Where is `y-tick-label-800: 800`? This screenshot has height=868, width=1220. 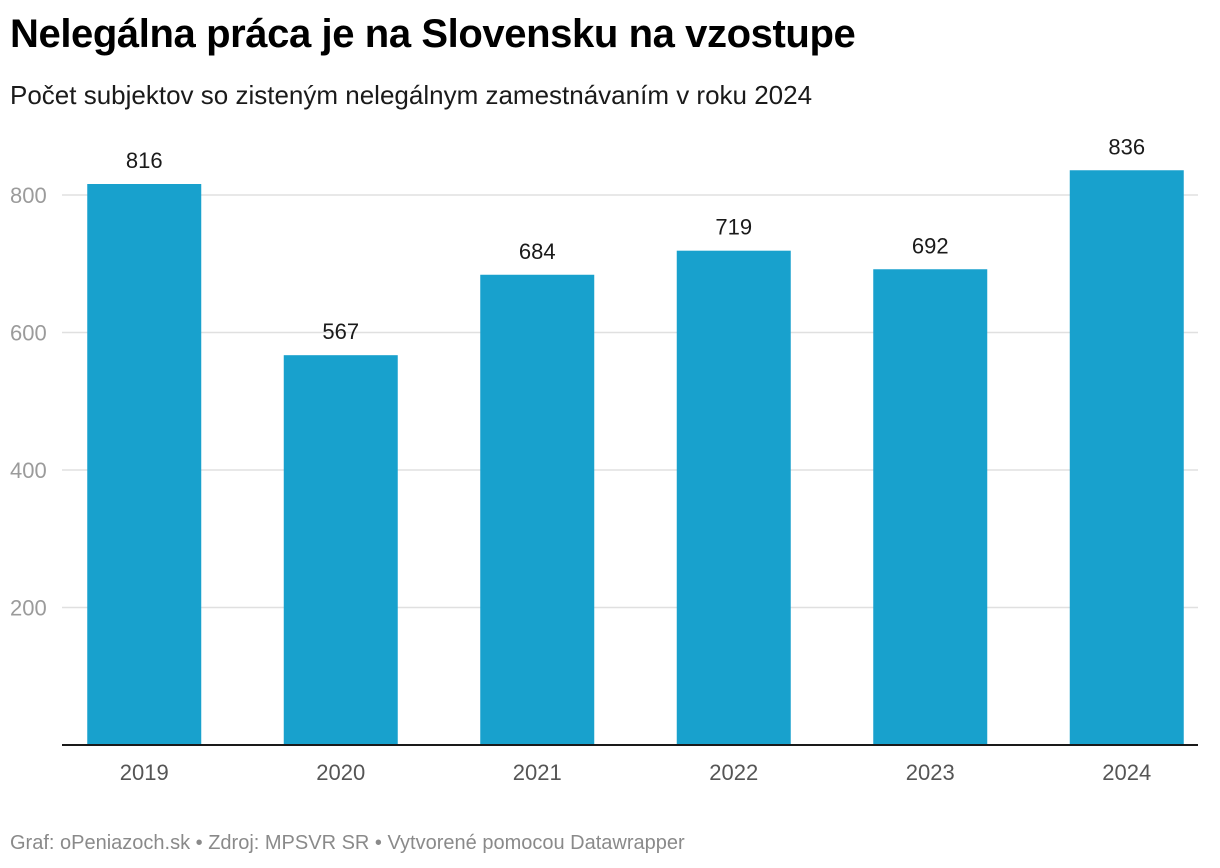
y-tick-label-800: 800 is located at coordinates (28, 195).